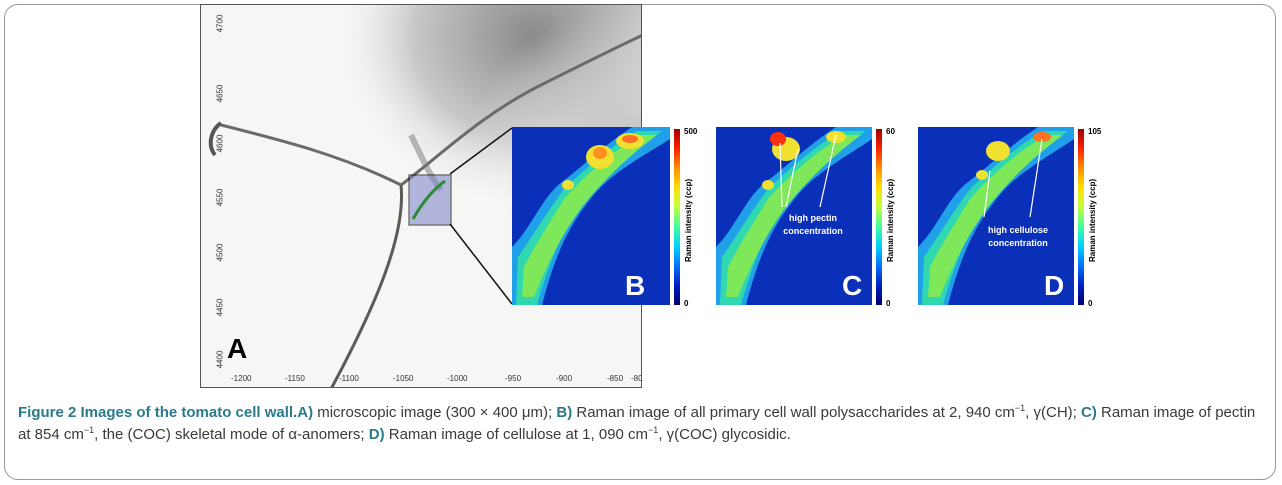  What do you see at coordinates (1081, 217) in the screenshot?
I see `panel-d-colorbar` at bounding box center [1081, 217].